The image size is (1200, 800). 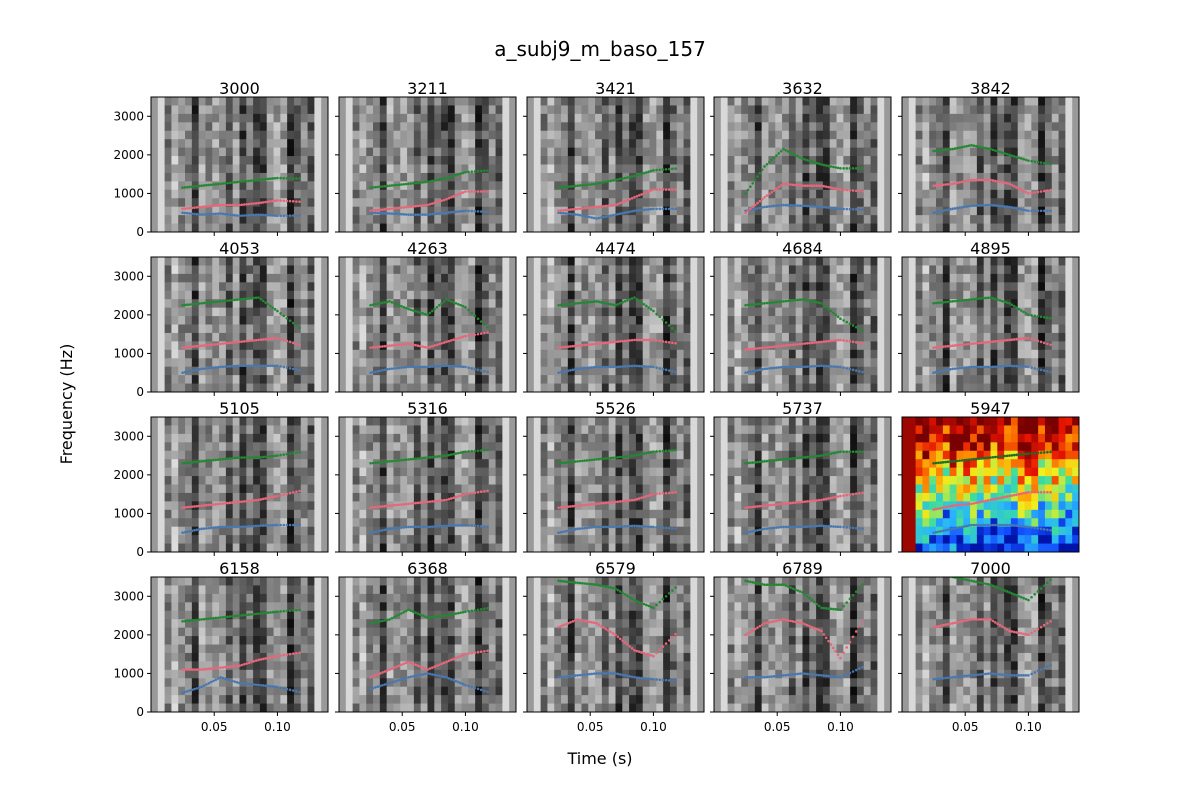 I want to click on x-tick-label: 0.05, so click(x=402, y=727).